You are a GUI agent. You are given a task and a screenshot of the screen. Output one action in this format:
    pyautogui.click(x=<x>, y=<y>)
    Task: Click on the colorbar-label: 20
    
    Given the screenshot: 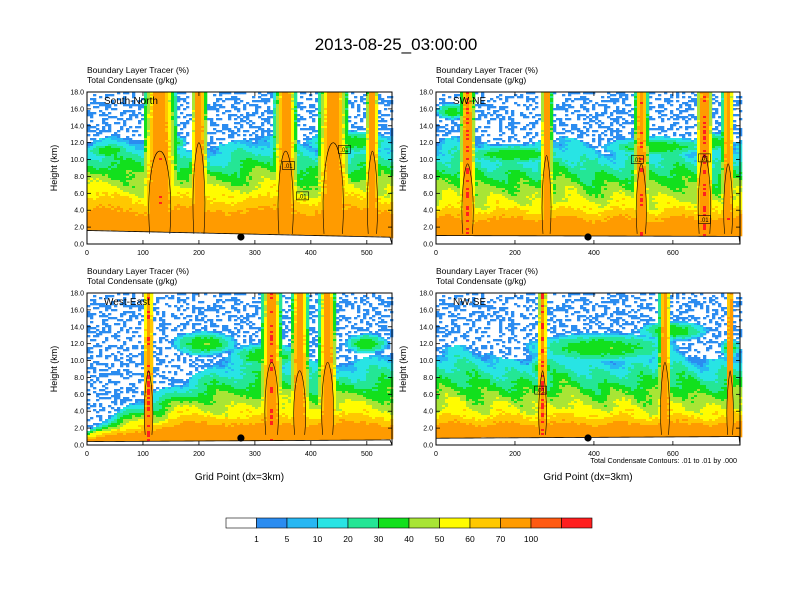 What is the action you would take?
    pyautogui.click(x=348, y=539)
    